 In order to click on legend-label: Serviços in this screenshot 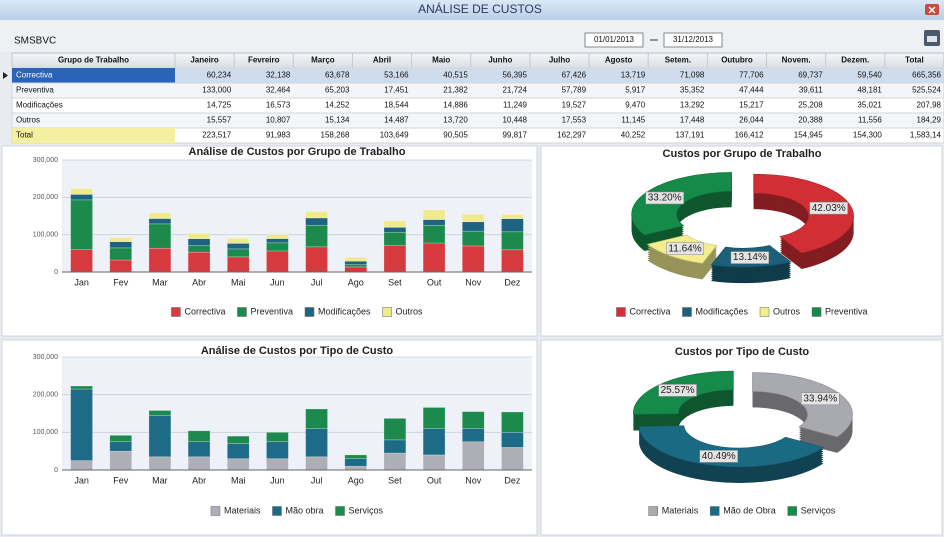, I will do `click(818, 510)`.